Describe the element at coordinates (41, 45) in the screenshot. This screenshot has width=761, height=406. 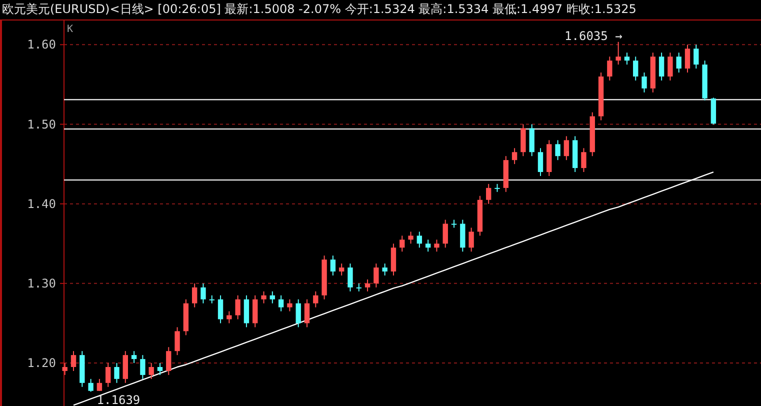
I see `y-tick-label: 1.60` at that location.